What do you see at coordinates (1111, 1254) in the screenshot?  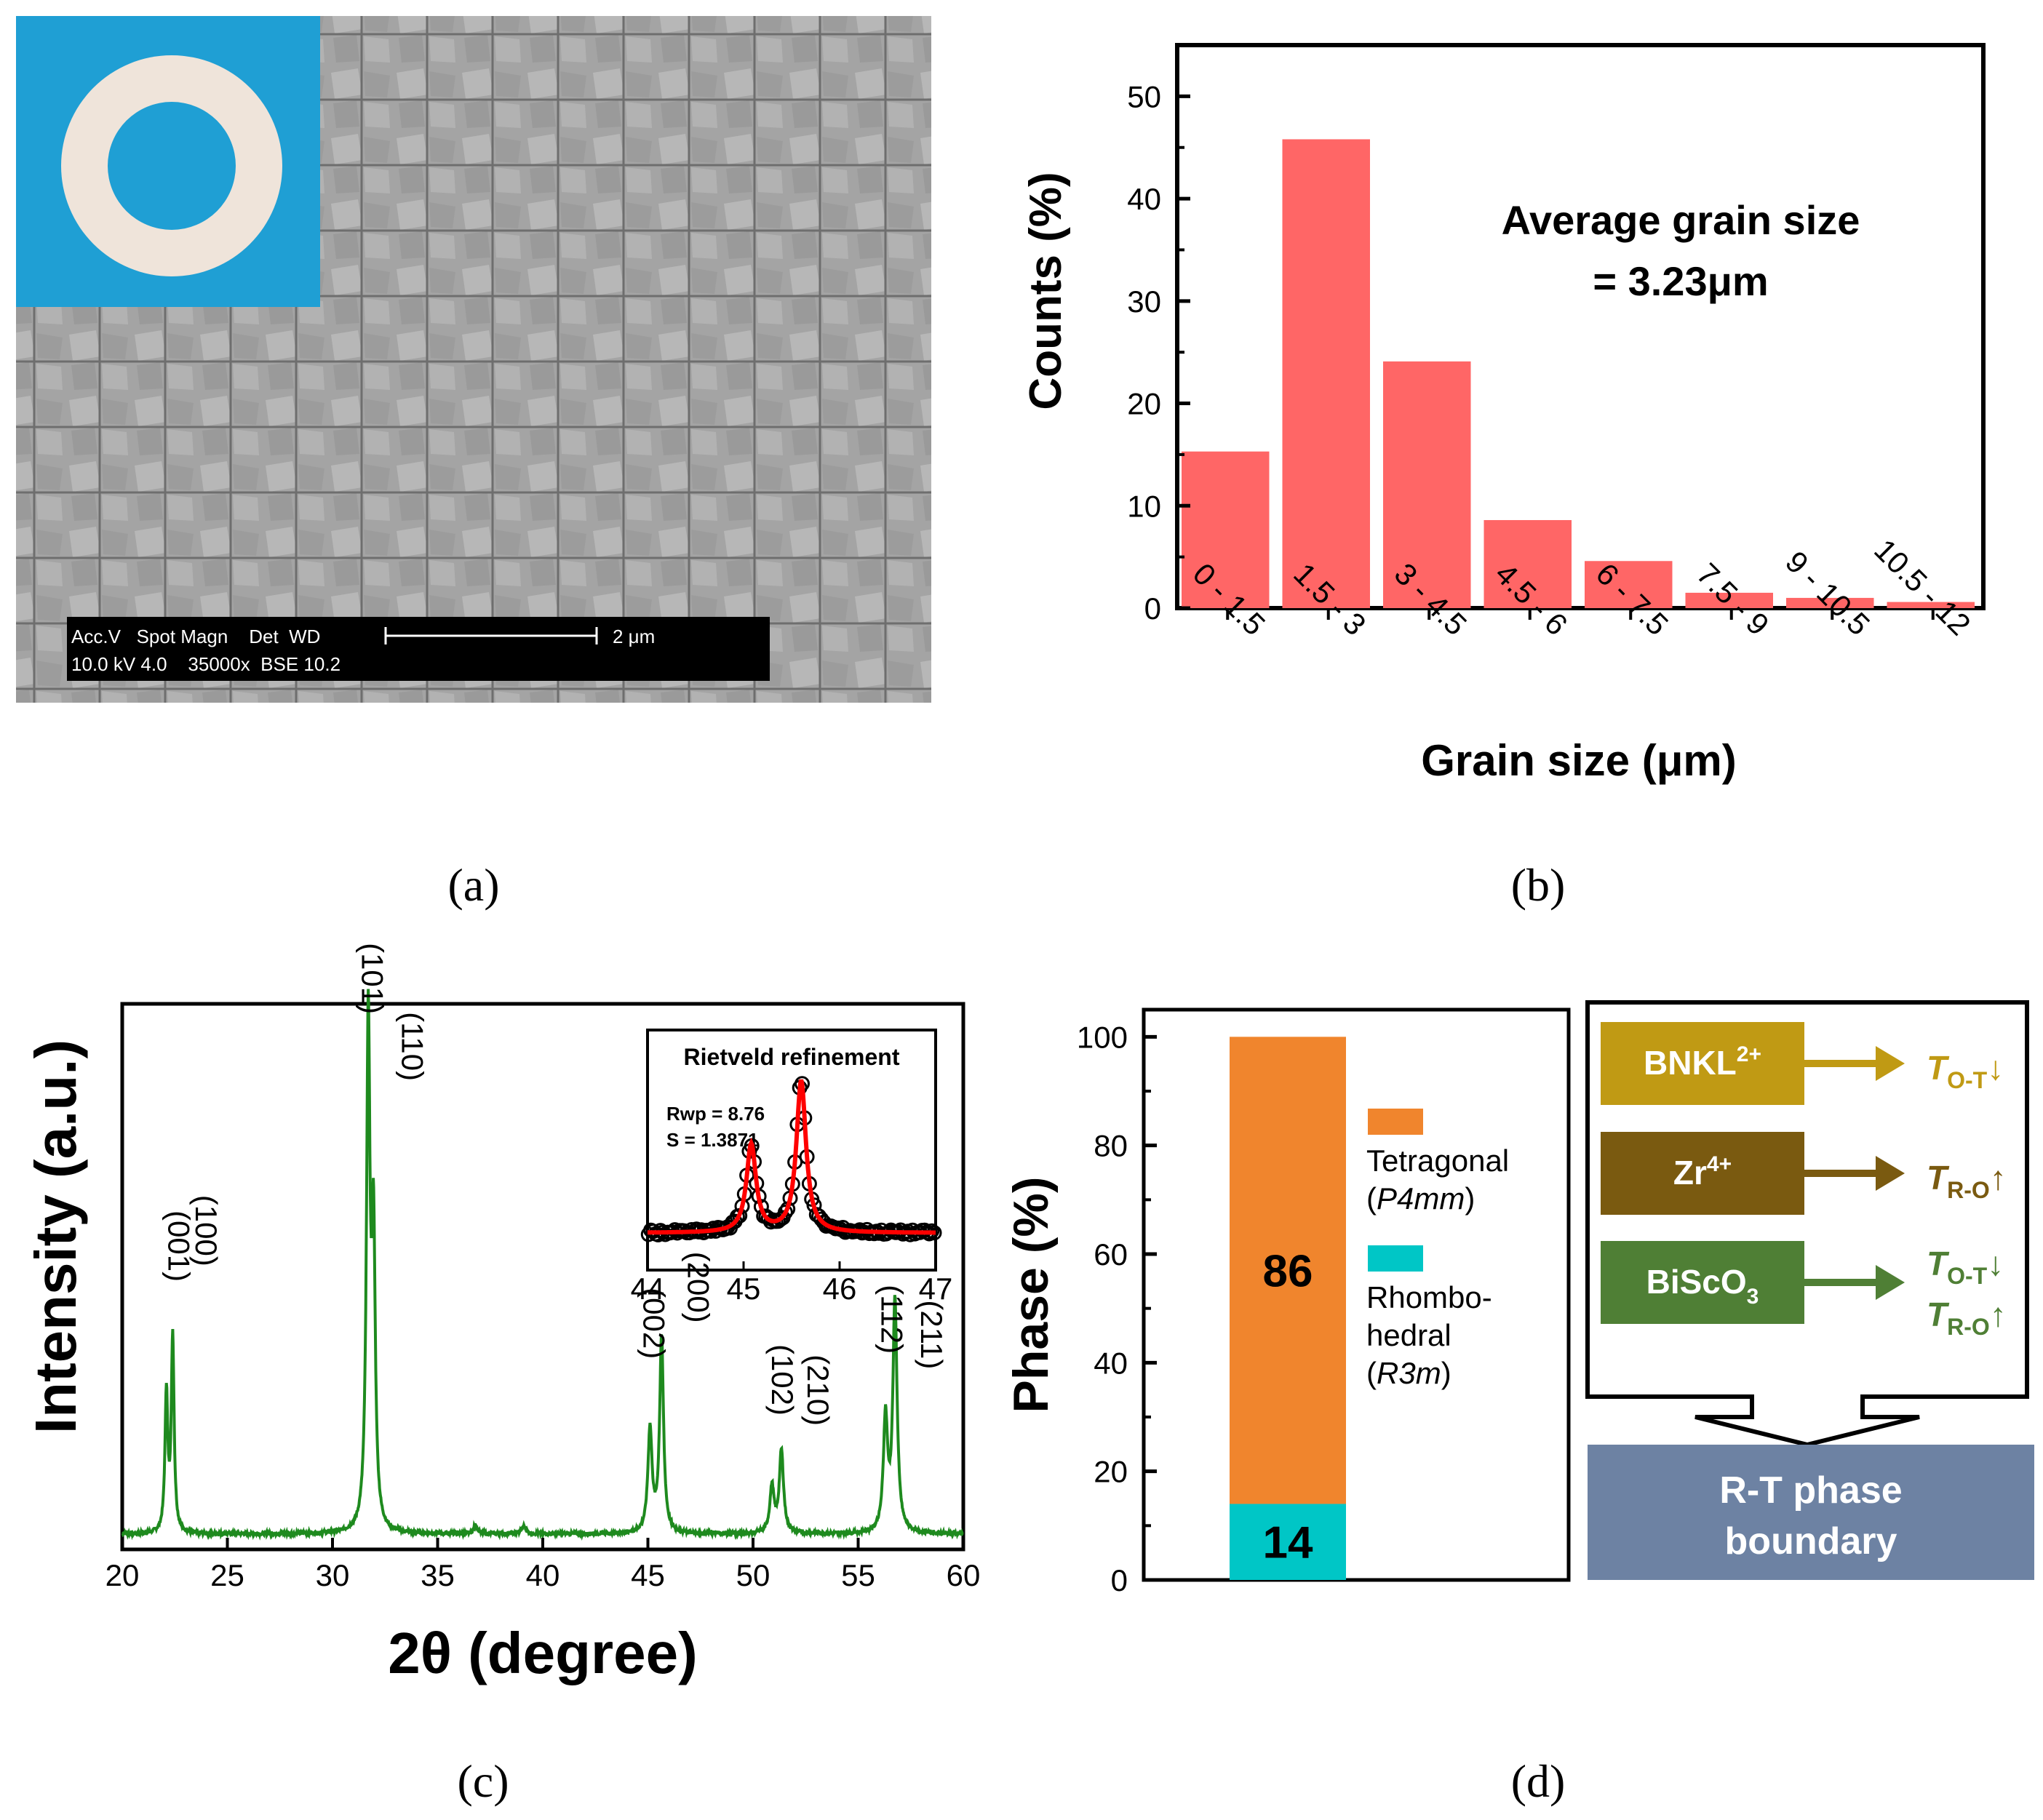 I see `y-tick-label: 60` at bounding box center [1111, 1254].